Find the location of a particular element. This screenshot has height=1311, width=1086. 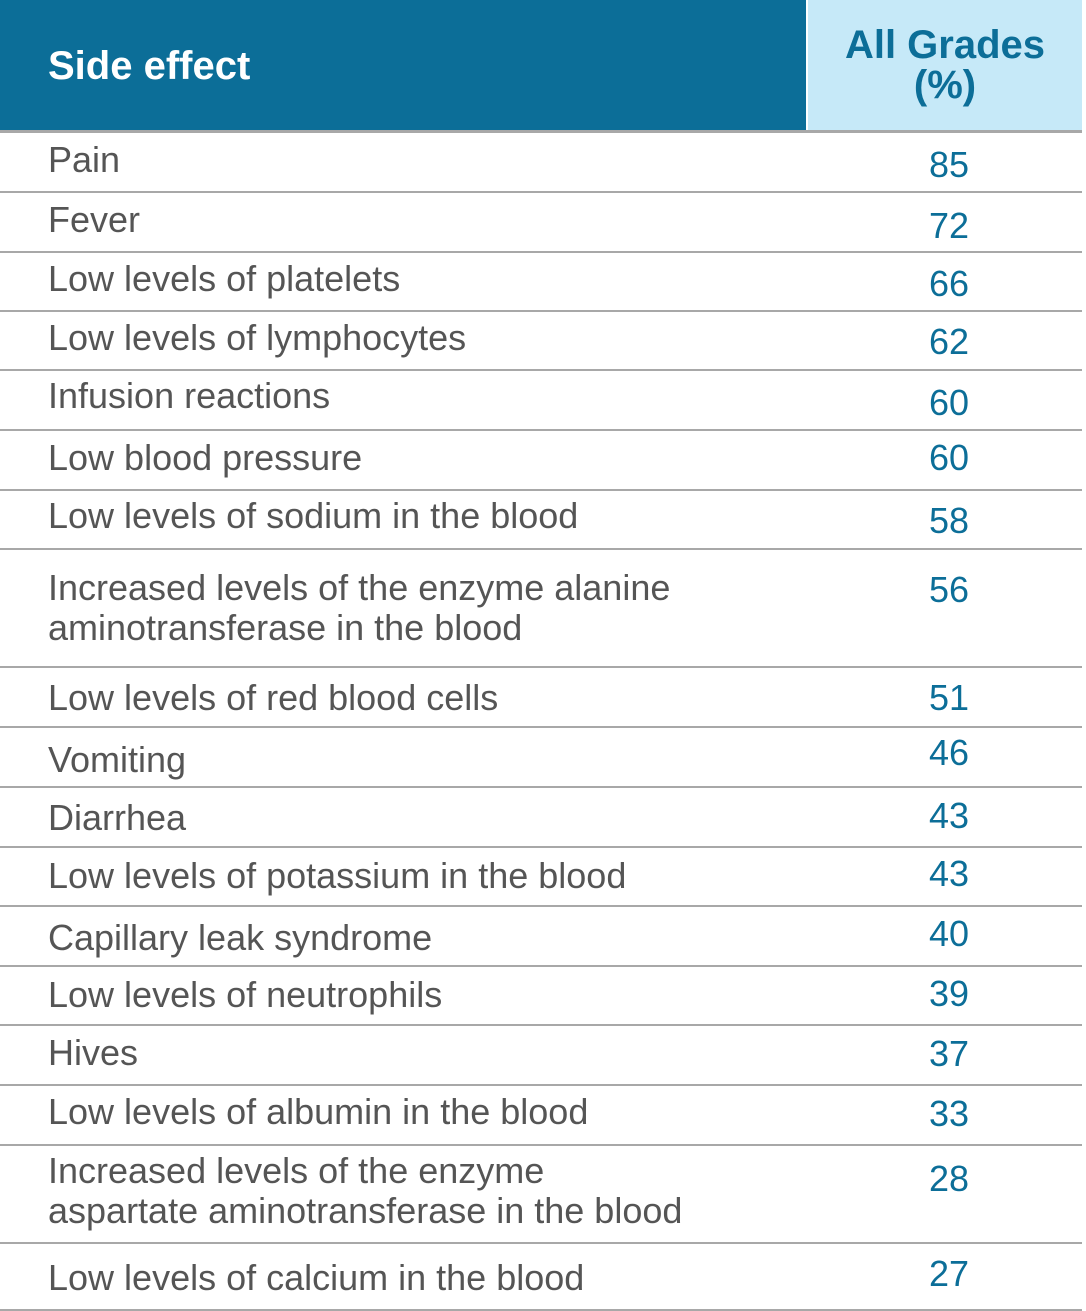

table-row: Capillary leak syndrome 40 is located at coordinates (541, 937).